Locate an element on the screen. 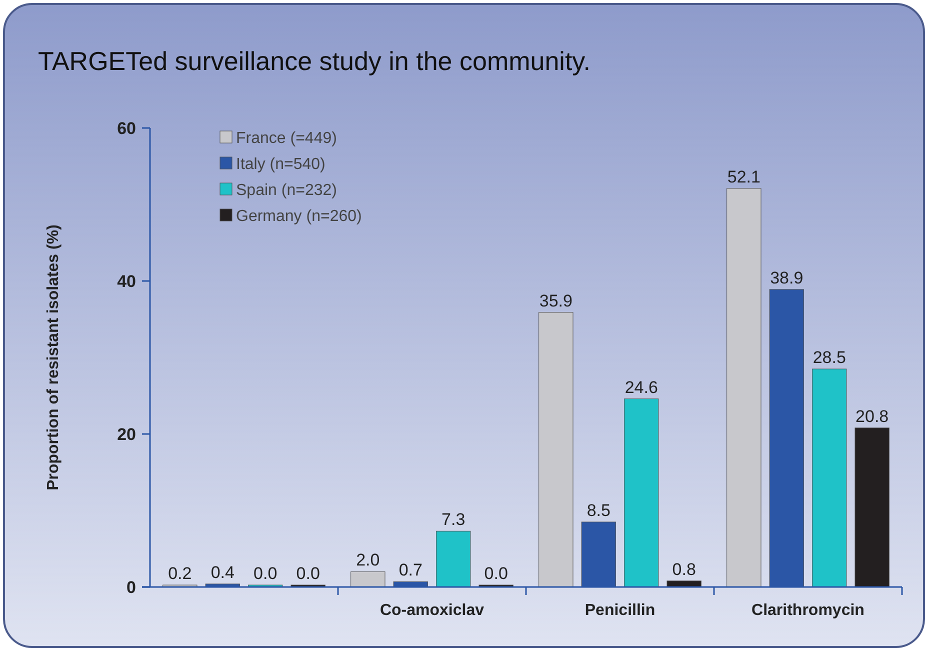 This screenshot has height=655, width=932. legend-label: Germany (n=260) is located at coordinates (299, 216).